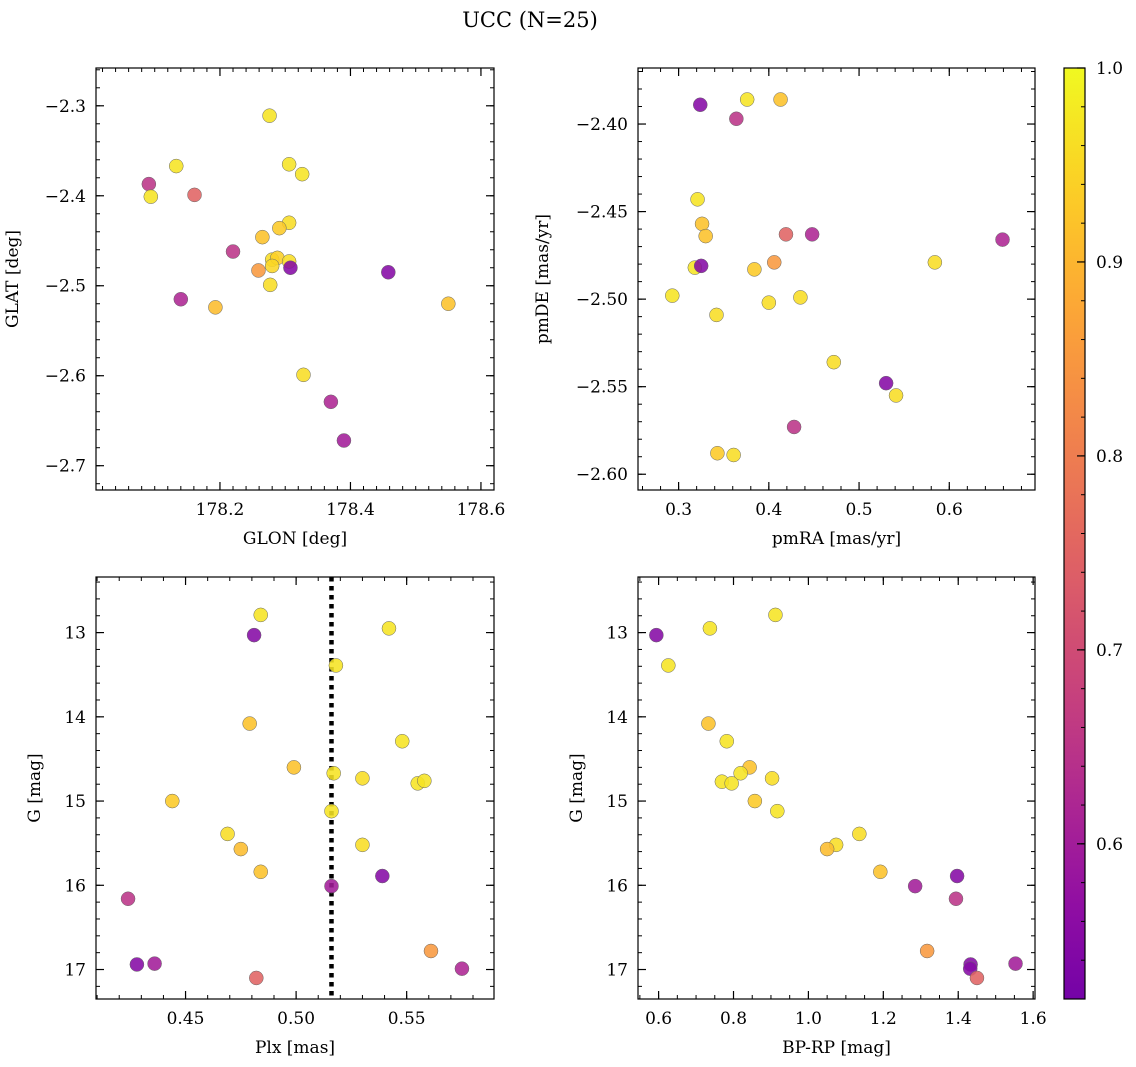  What do you see at coordinates (65, 107) in the screenshot?
I see `y-tick-label: −2.3` at bounding box center [65, 107].